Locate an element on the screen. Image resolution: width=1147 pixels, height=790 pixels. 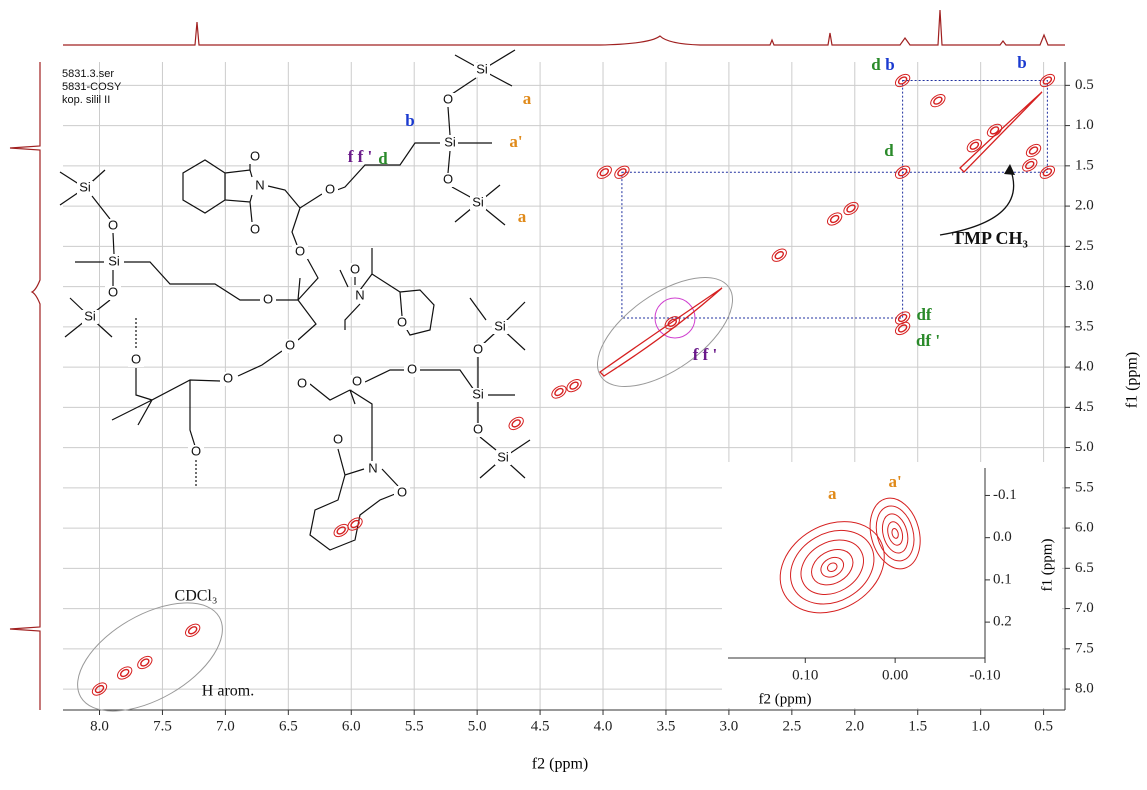
x-tick-label: -0.10 is located at coordinates (984, 675).